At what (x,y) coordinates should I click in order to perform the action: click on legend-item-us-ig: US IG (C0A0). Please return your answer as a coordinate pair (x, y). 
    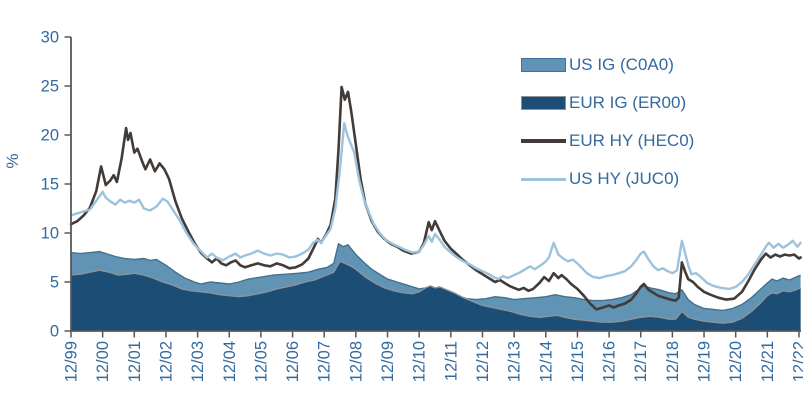
    Looking at the image, I should click on (607, 65).